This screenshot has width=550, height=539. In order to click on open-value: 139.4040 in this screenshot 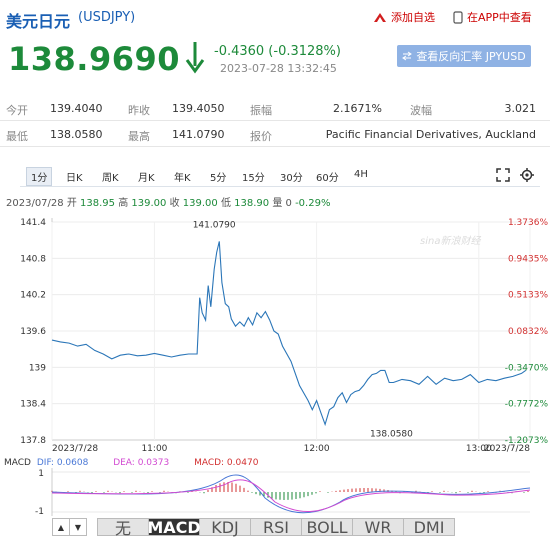, I will do `click(76, 108)`.